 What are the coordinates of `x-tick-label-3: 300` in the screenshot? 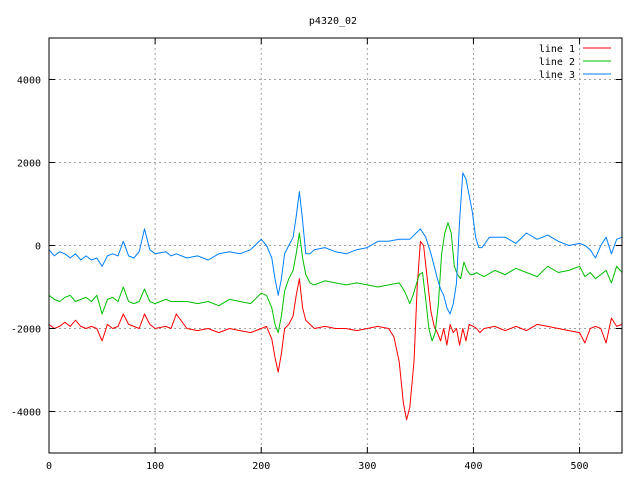 It's located at (367, 466).